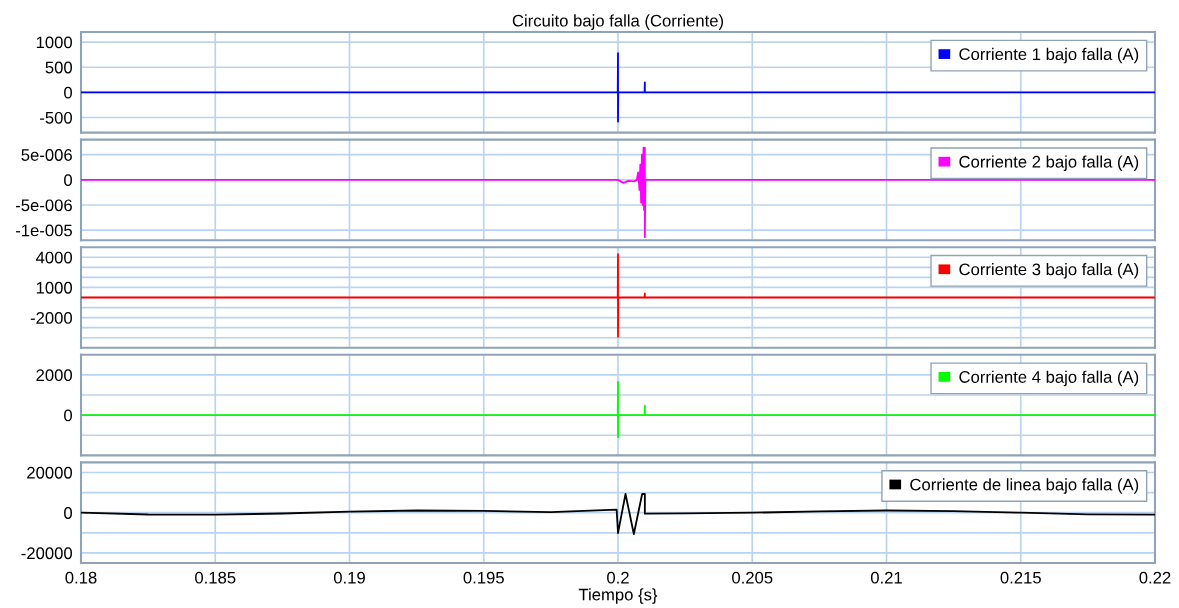  I want to click on y-tick-label: -1e-005, so click(43, 230).